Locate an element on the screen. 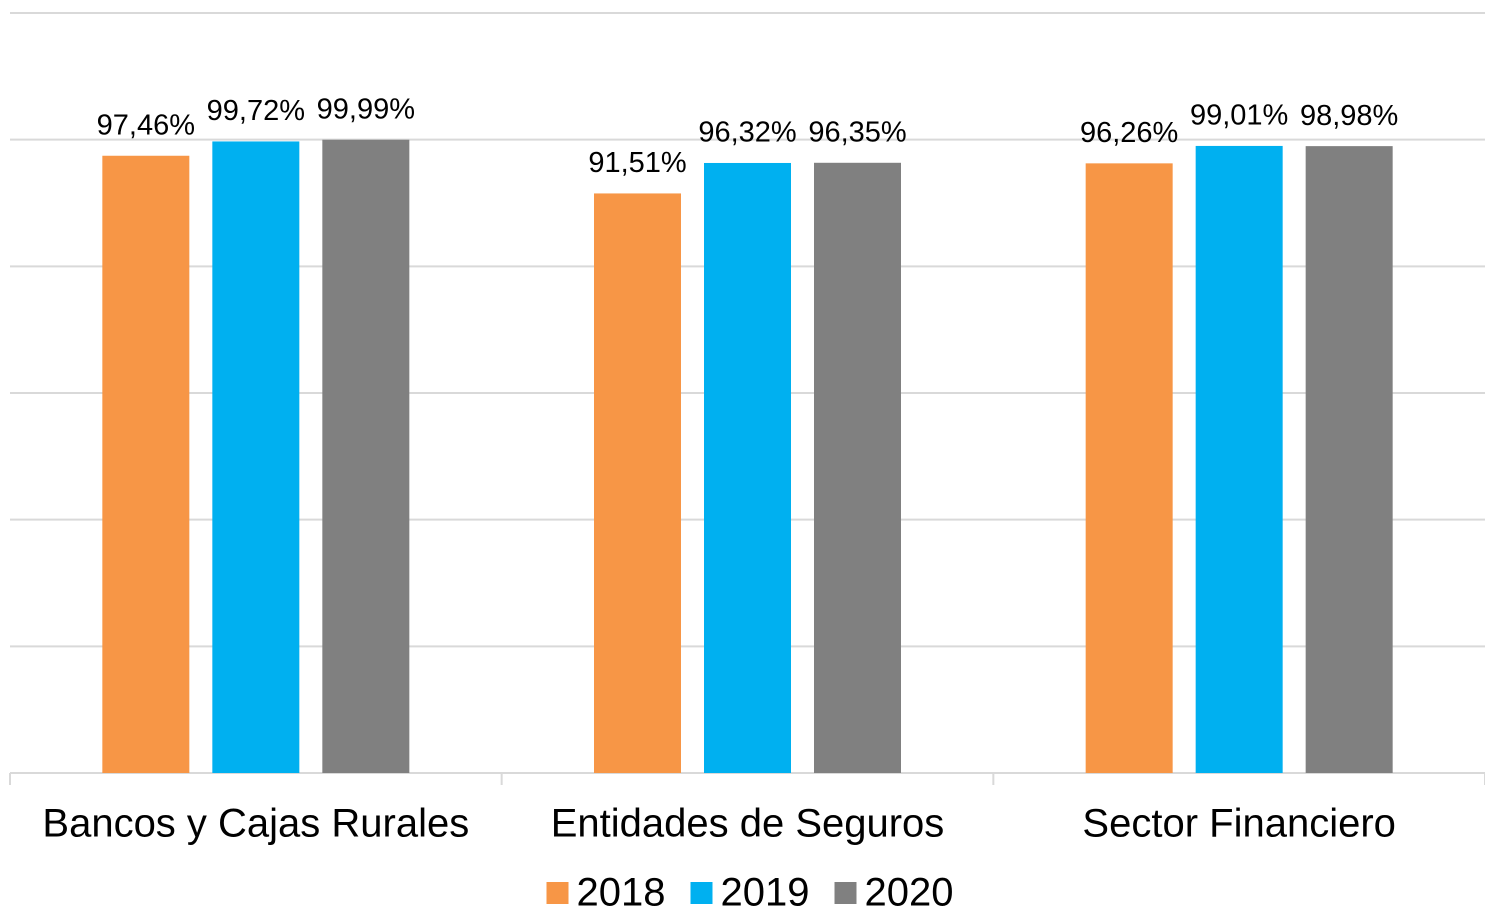 This screenshot has width=1485, height=913. data-label: 99,72% is located at coordinates (256, 111).